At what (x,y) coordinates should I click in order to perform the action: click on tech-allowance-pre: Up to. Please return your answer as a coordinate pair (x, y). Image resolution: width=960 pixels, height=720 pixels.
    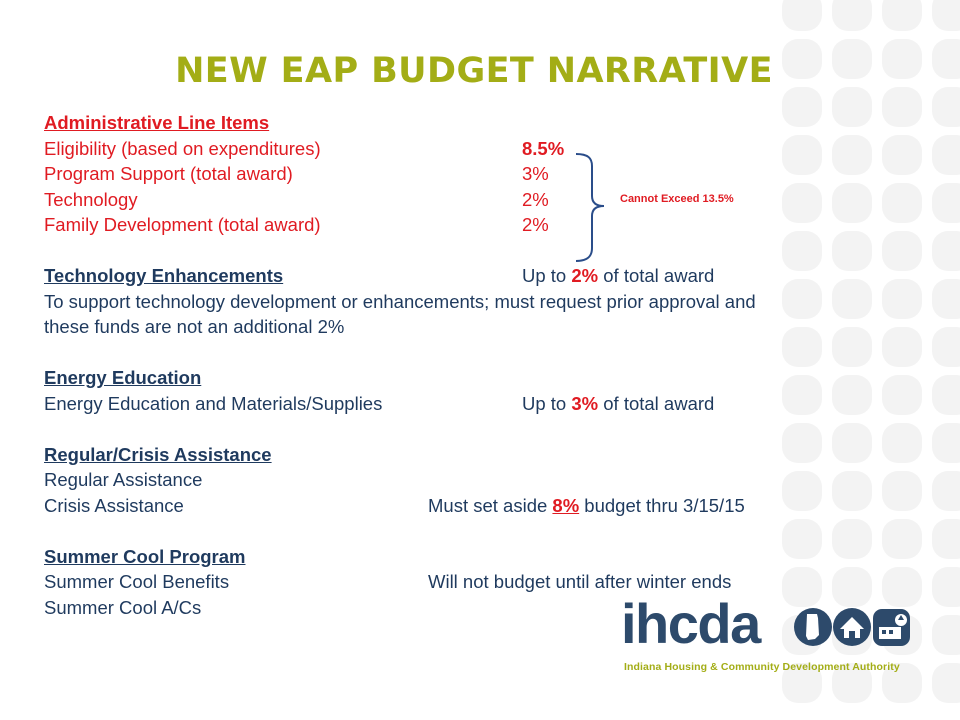
    Looking at the image, I should click on (547, 275).